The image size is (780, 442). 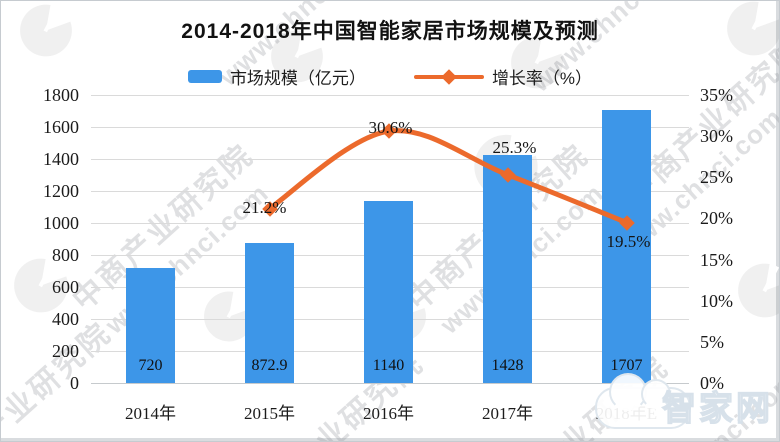 What do you see at coordinates (643, 401) in the screenshot?
I see `cloud-icon` at bounding box center [643, 401].